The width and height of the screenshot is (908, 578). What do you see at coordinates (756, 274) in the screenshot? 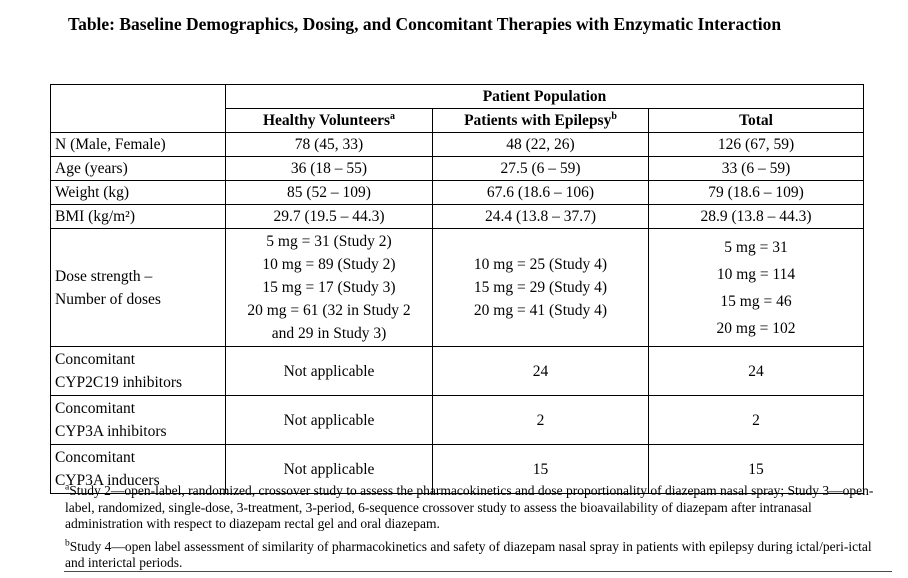
I see `dose-line: 10 mg = 114` at bounding box center [756, 274].